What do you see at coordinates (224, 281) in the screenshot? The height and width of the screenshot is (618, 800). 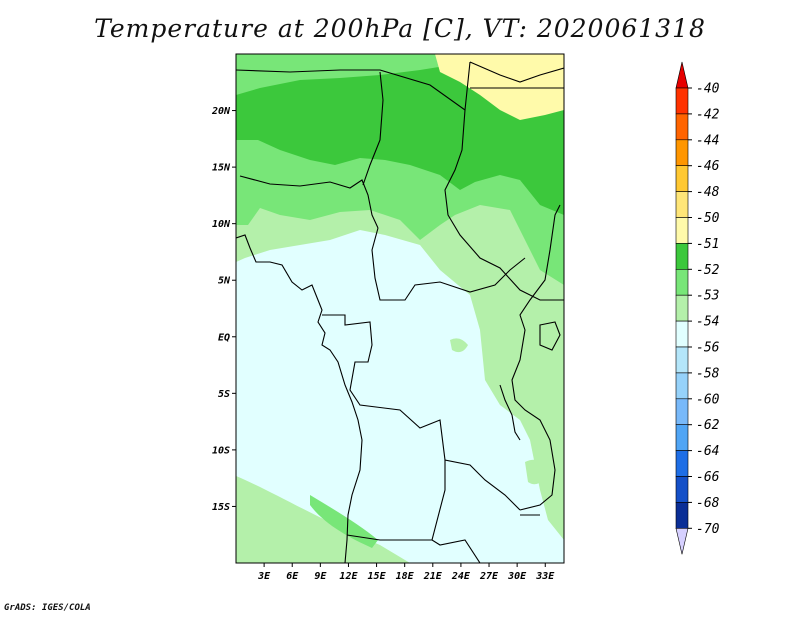 I see `lat-label: 5N` at bounding box center [224, 281].